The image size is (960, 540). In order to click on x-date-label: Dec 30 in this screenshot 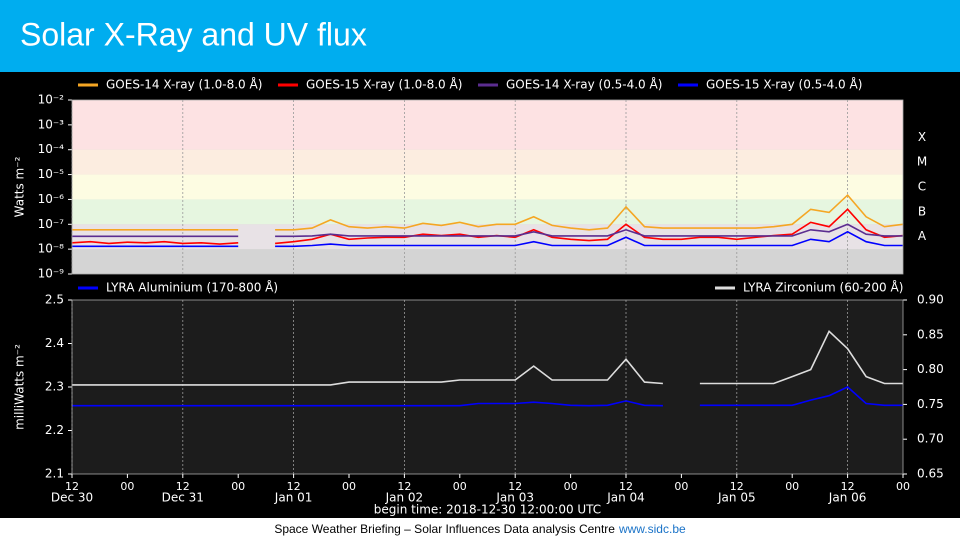, I will do `click(72, 498)`.